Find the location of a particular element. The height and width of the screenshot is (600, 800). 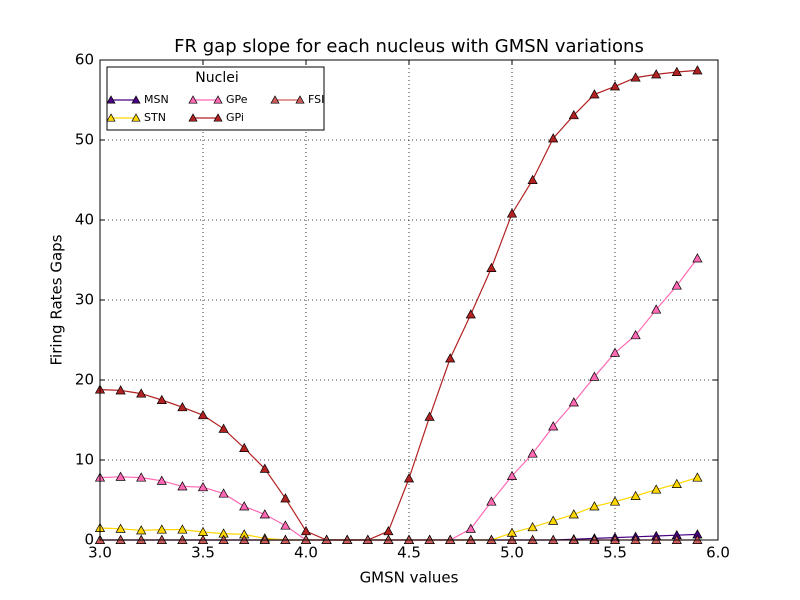

x-tick-label: 4.5 is located at coordinates (409, 553).